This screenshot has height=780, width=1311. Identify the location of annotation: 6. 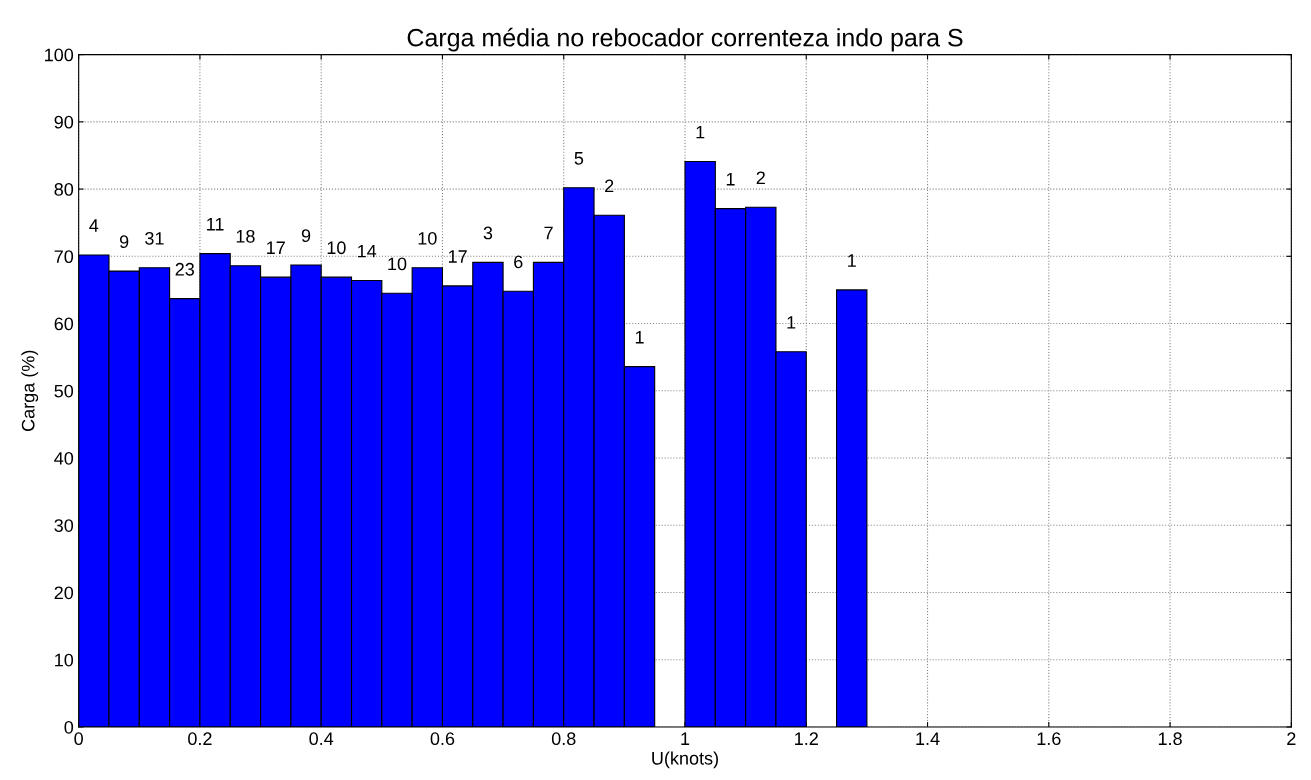
(518, 262).